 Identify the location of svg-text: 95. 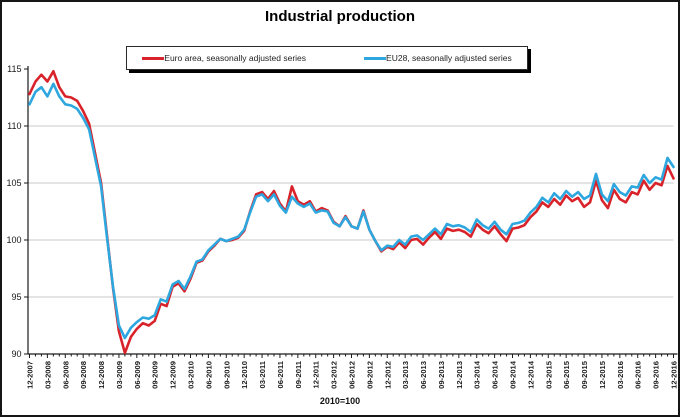
(16, 297).